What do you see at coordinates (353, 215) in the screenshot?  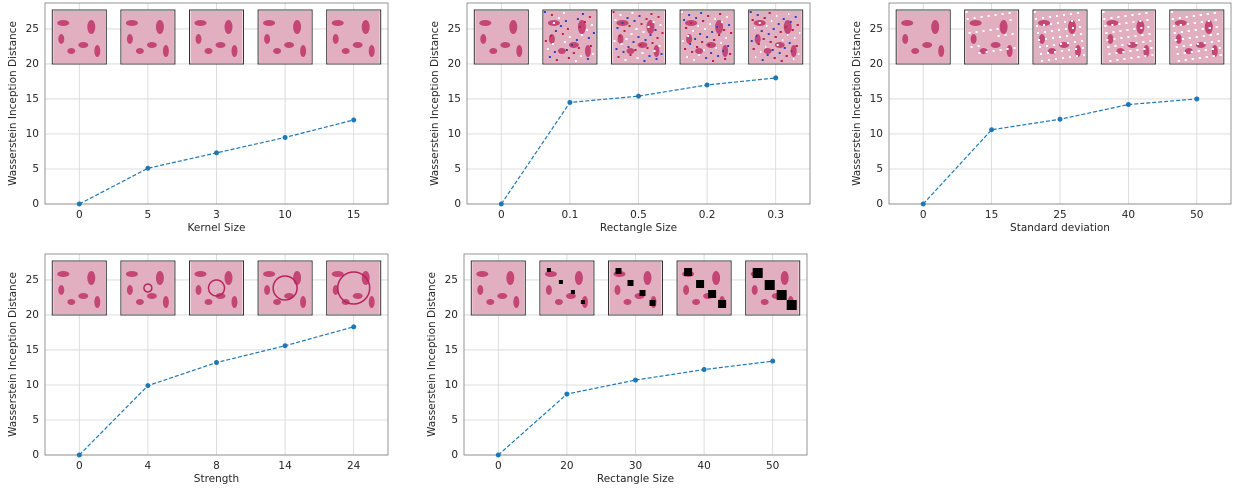 I see `x-tick-label: 15` at bounding box center [353, 215].